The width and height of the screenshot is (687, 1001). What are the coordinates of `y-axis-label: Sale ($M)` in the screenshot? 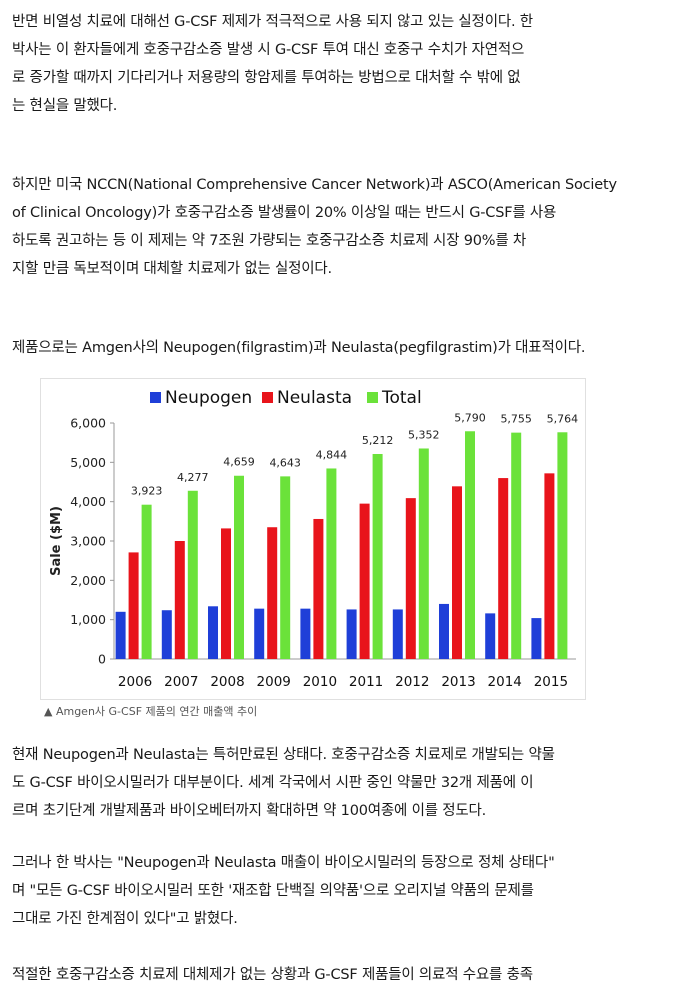 It's located at (56, 541).